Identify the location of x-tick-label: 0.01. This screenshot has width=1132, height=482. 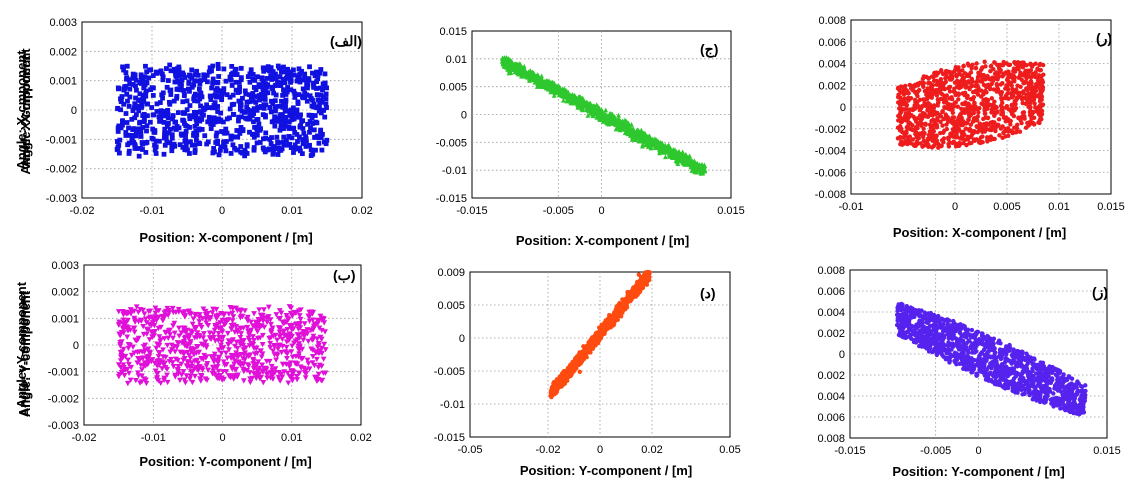
(291, 438).